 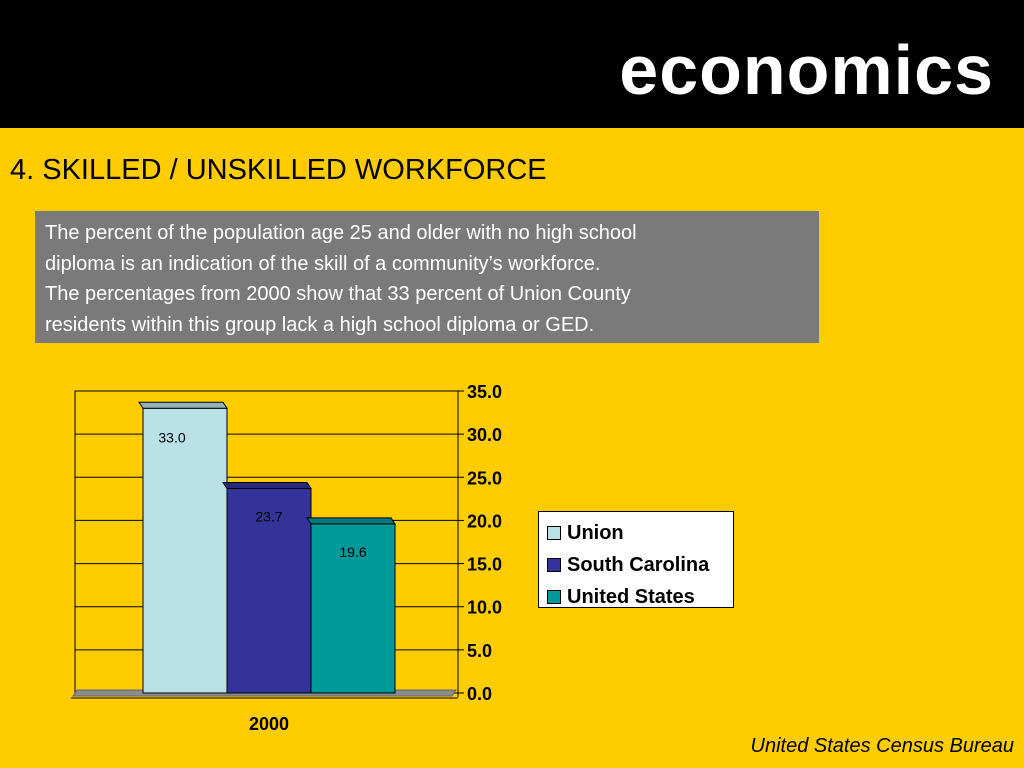 What do you see at coordinates (171, 437) in the screenshot?
I see `data-label: 33.0` at bounding box center [171, 437].